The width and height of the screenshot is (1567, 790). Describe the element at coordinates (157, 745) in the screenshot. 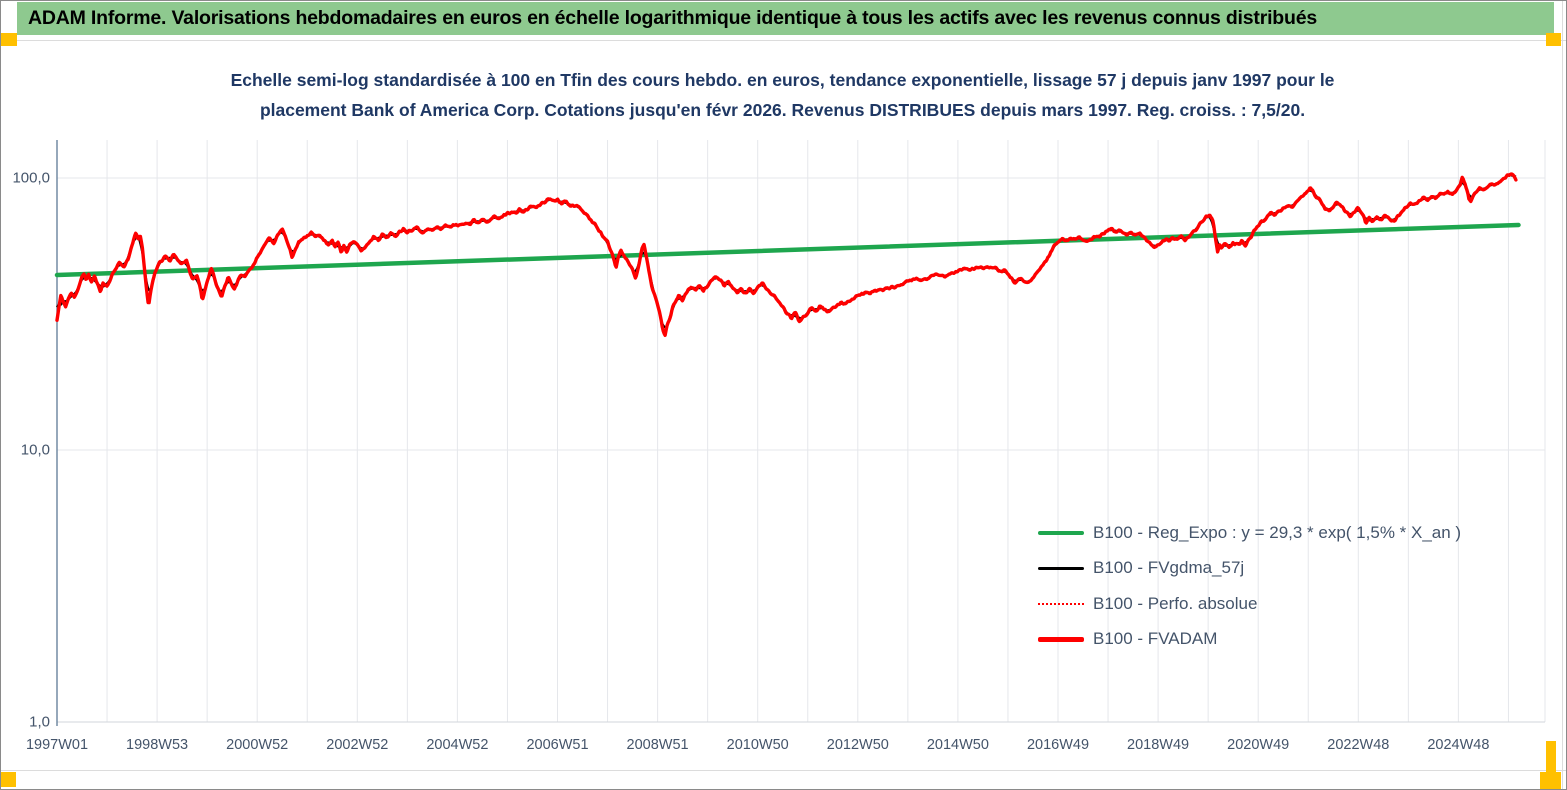

I see `x-axis-tick-label: 1998W53` at that location.